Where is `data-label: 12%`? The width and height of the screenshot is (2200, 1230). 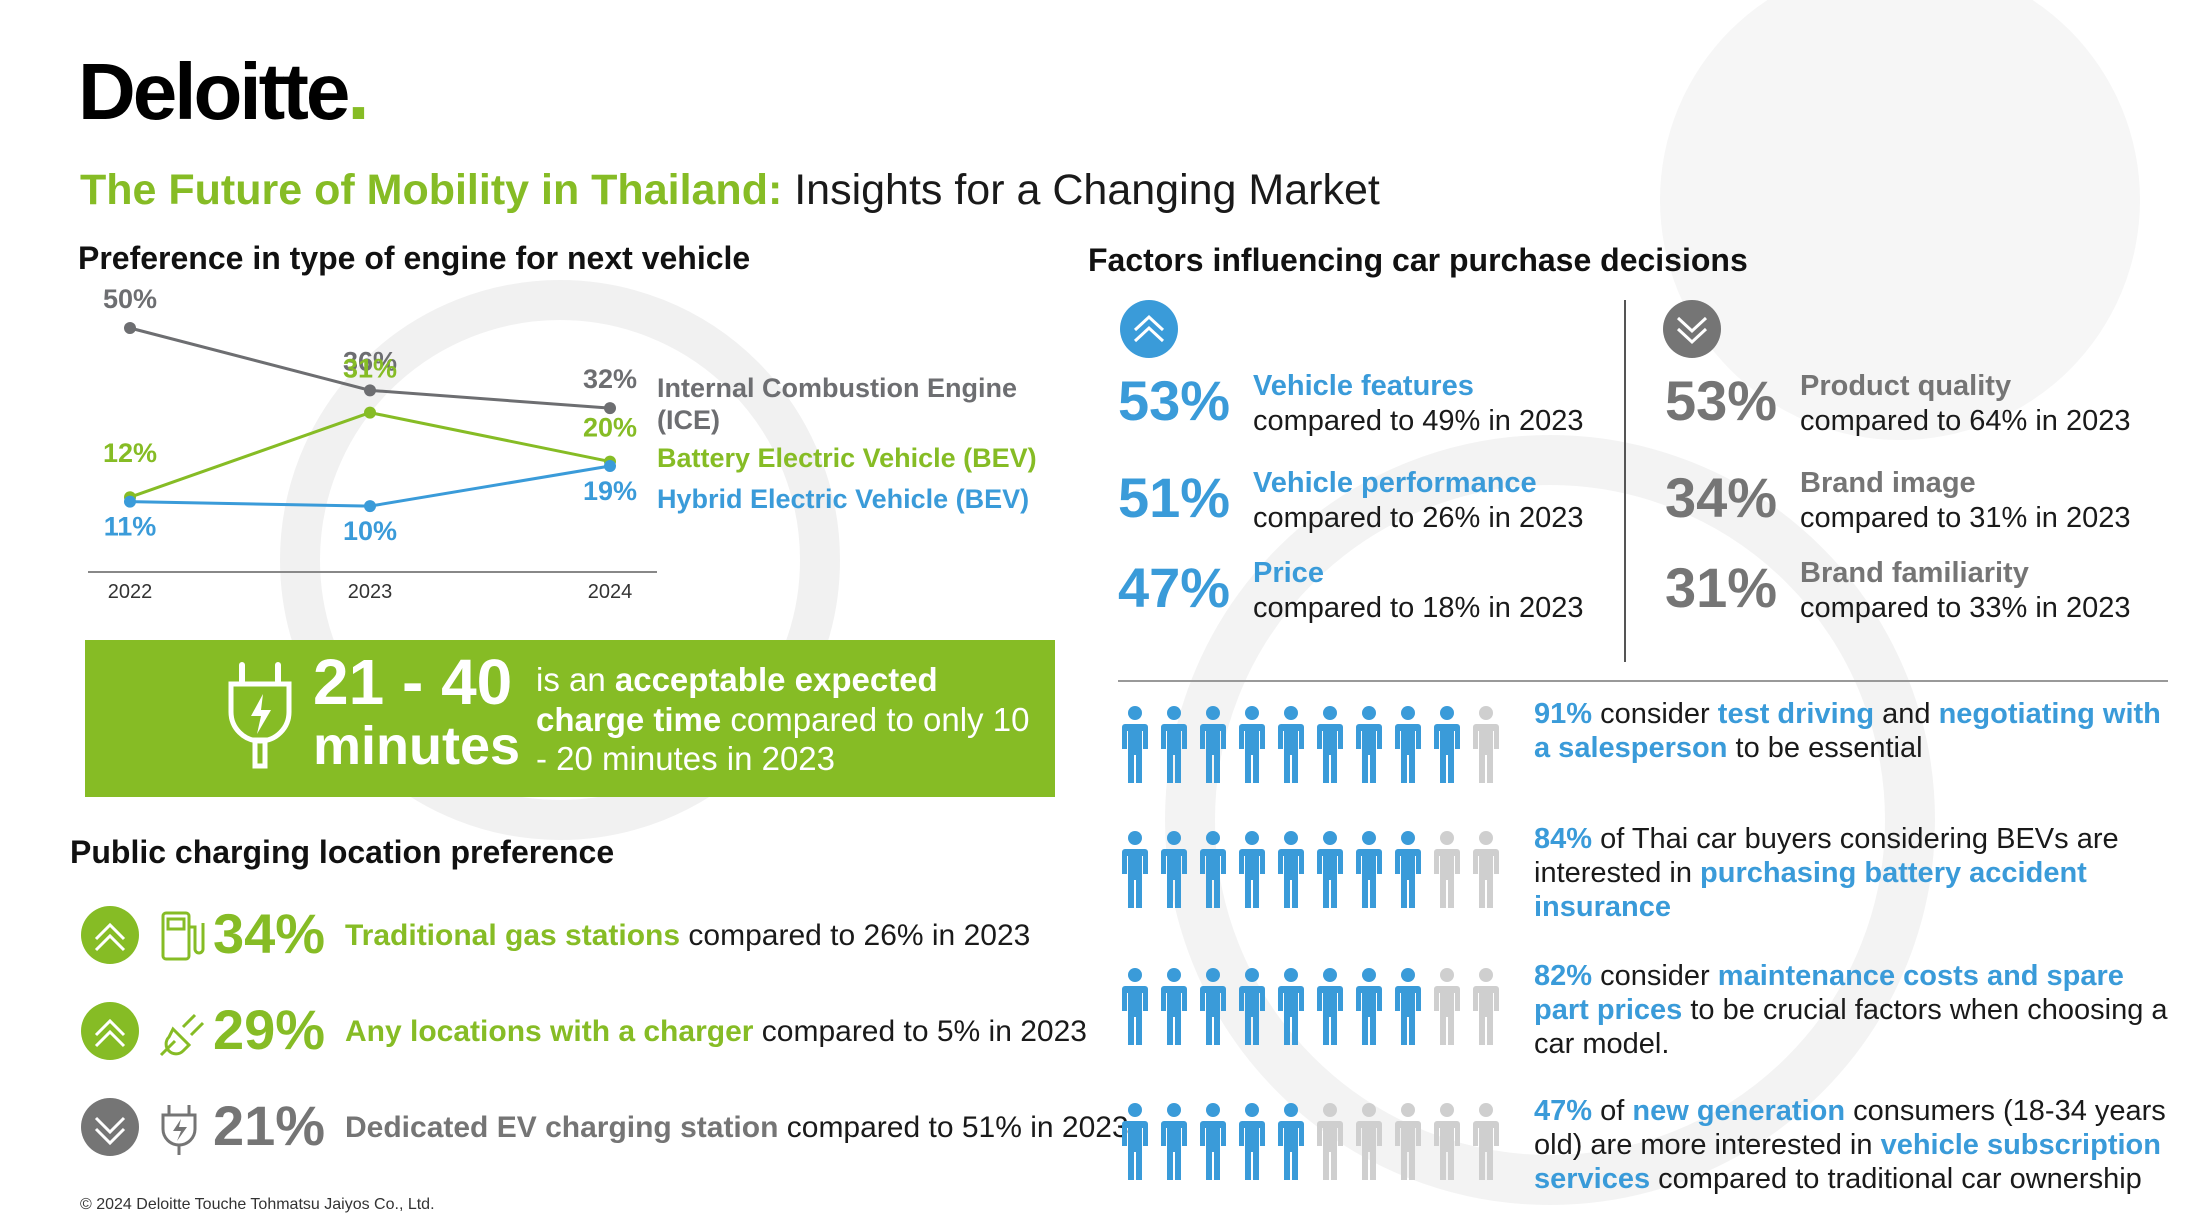
data-label: 12% is located at coordinates (130, 453).